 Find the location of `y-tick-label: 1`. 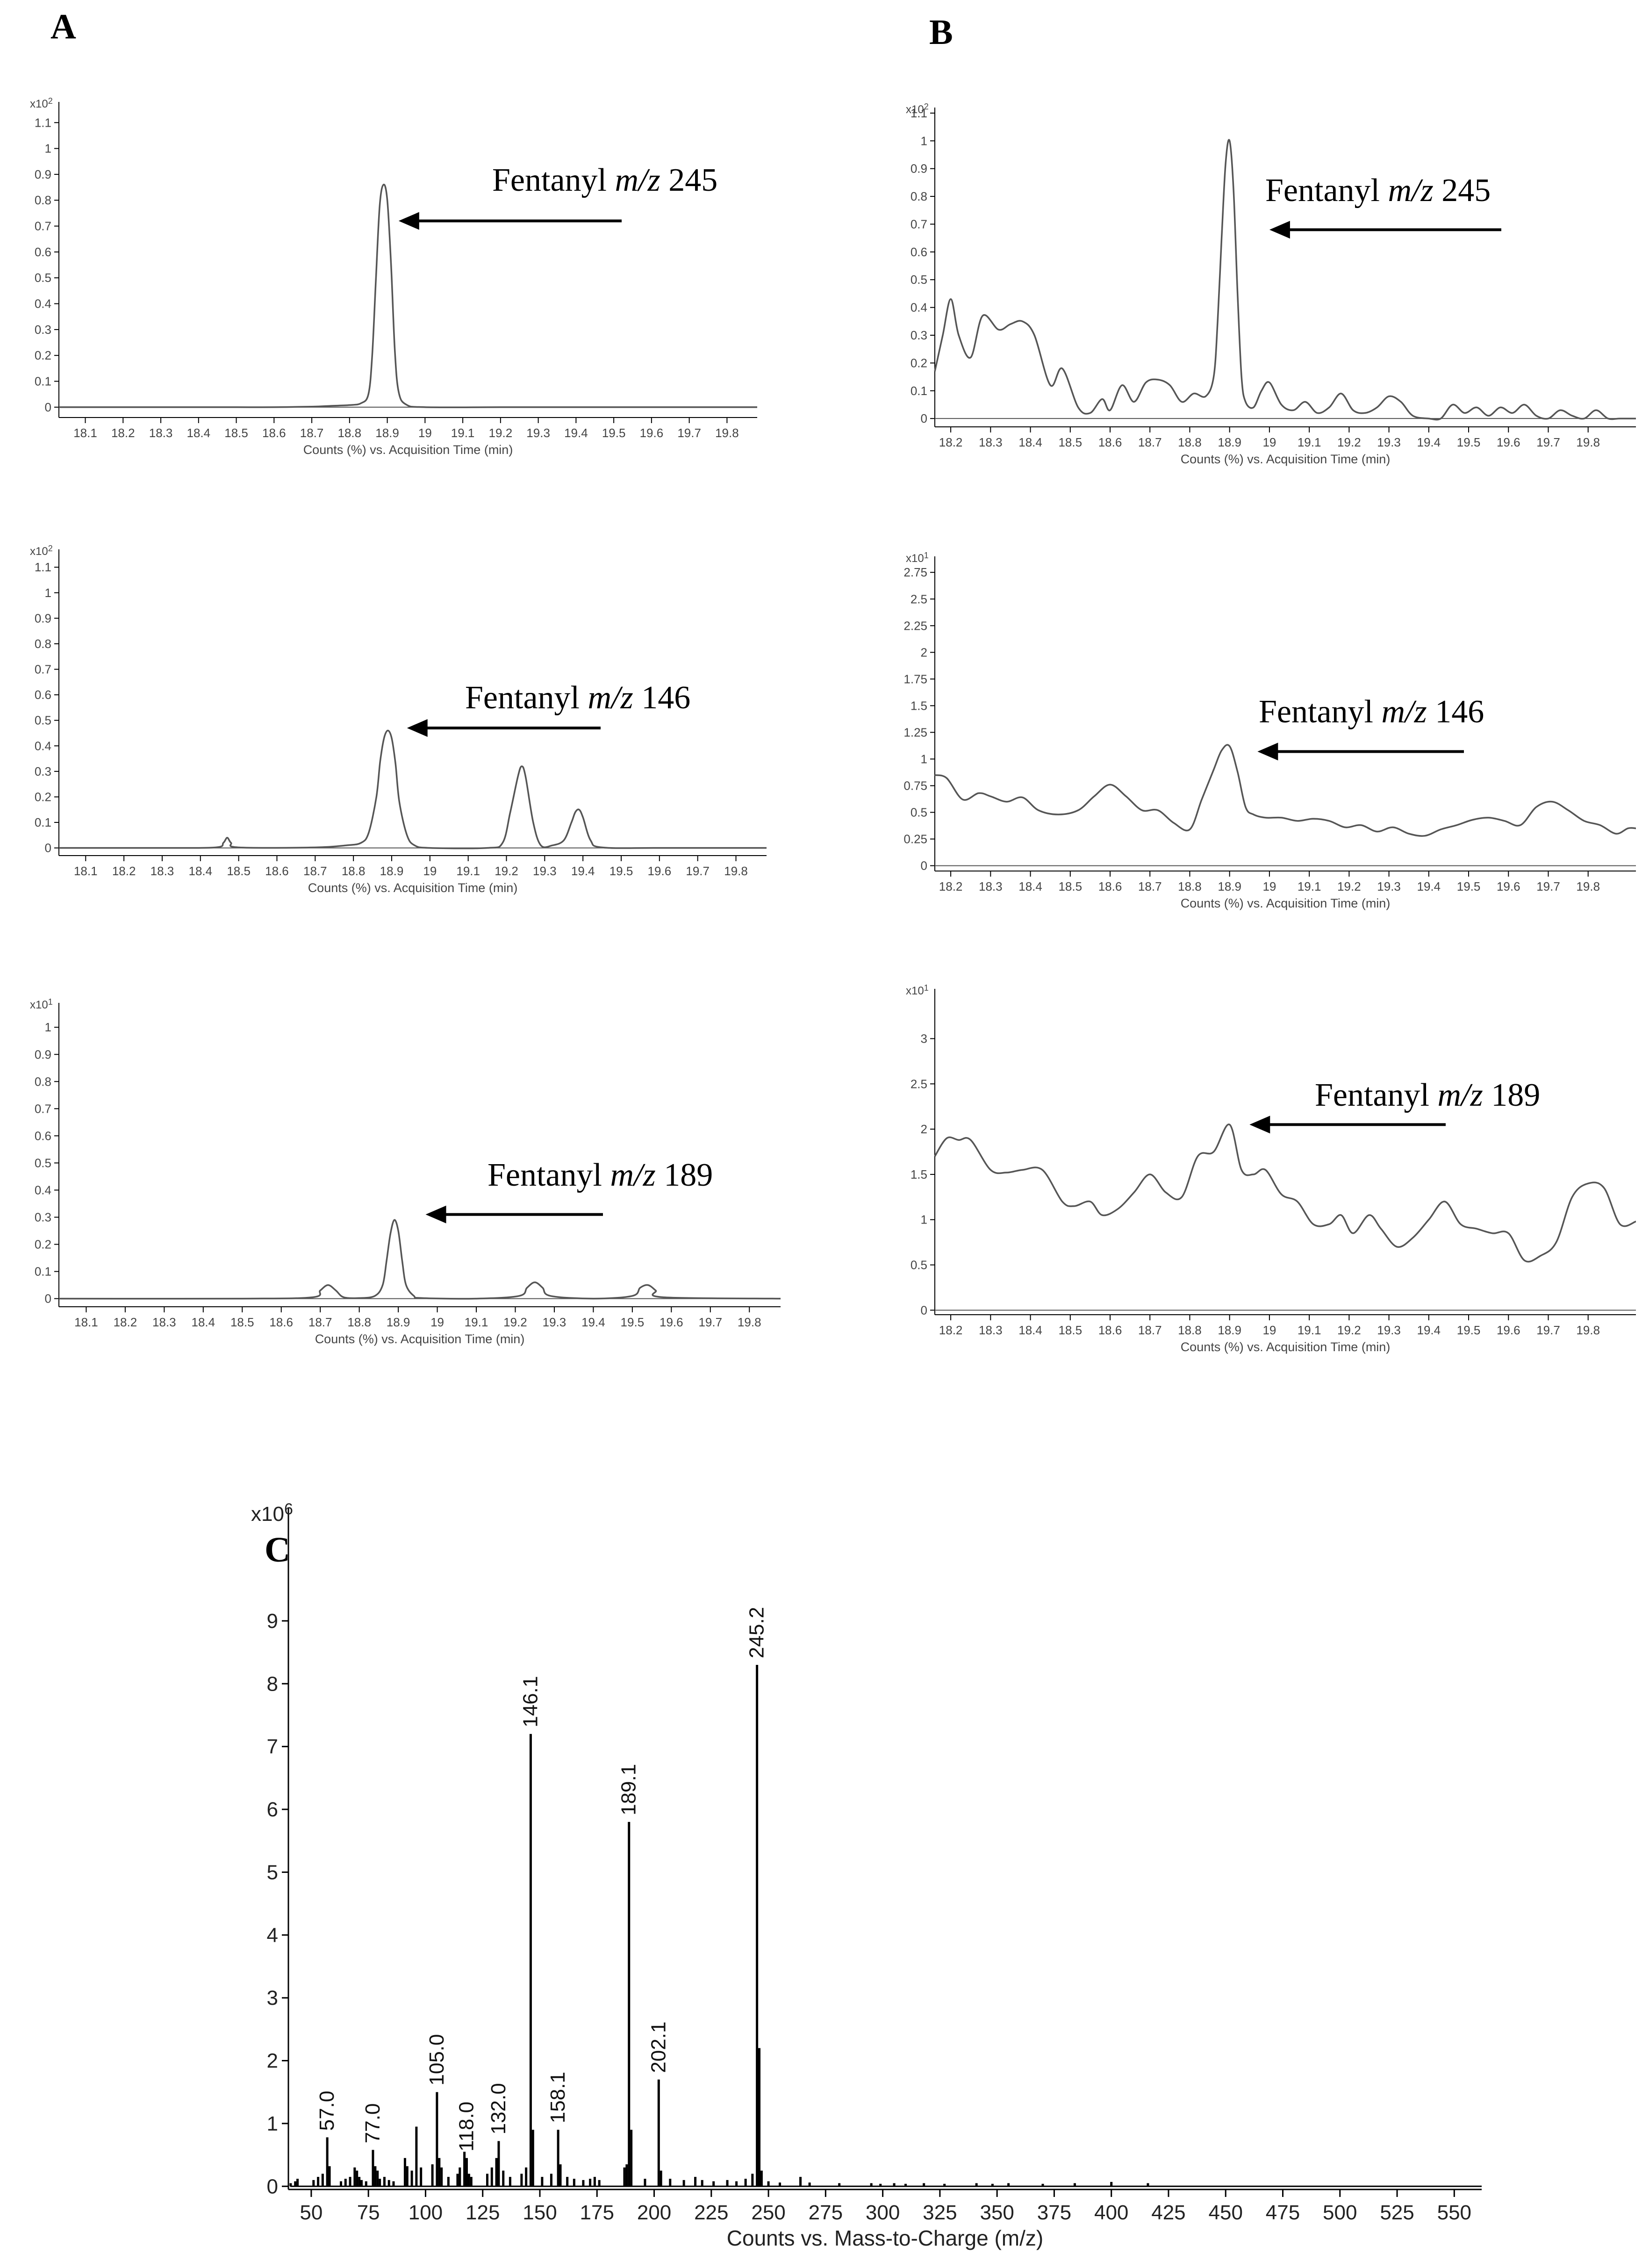

y-tick-label: 1 is located at coordinates (272, 2123).